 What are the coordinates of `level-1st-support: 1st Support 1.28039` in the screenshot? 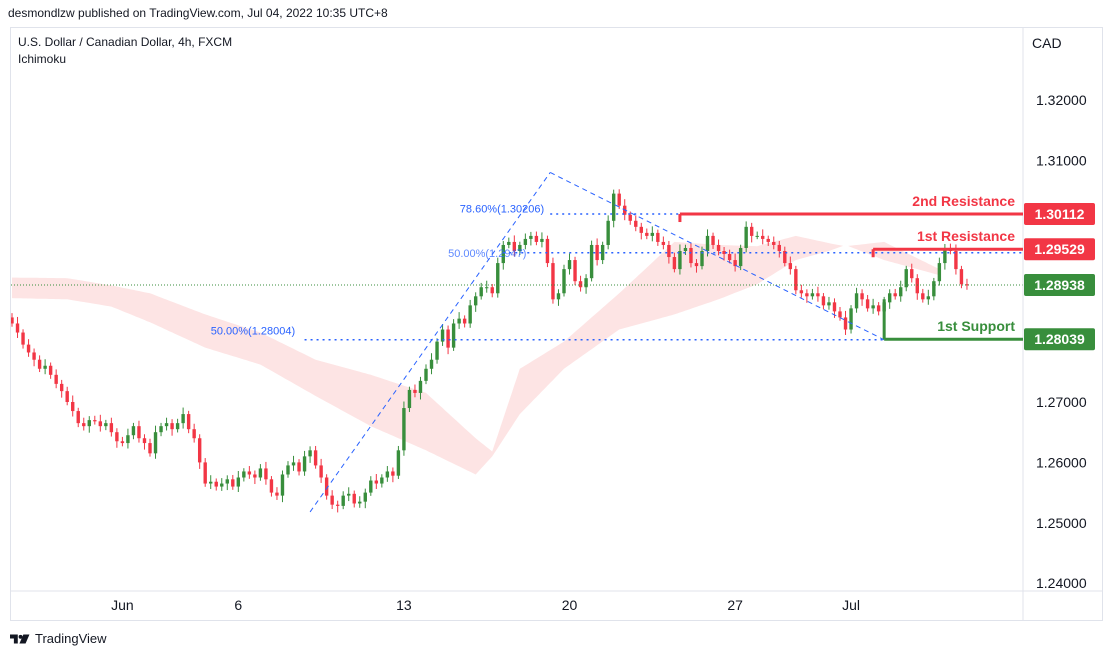 It's located at (988, 325).